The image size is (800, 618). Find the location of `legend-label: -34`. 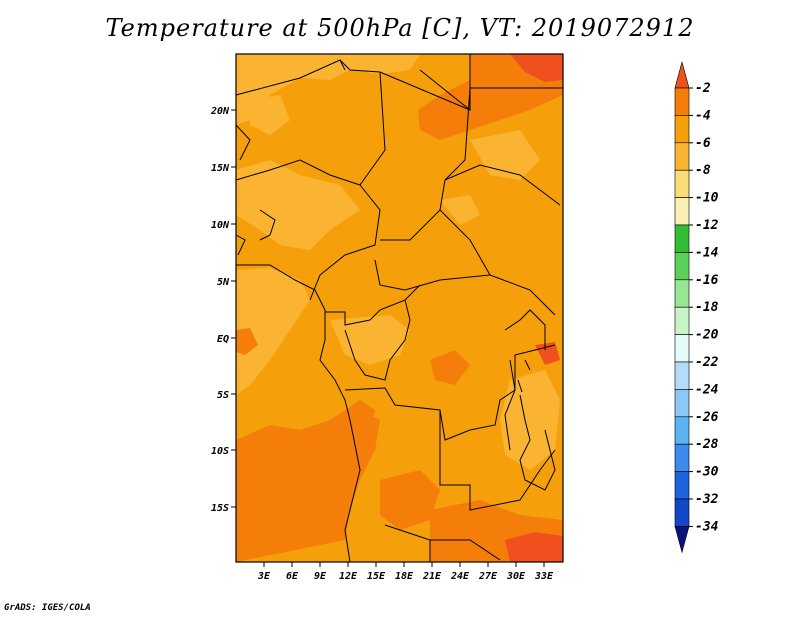

legend-label: -34 is located at coordinates (707, 526).